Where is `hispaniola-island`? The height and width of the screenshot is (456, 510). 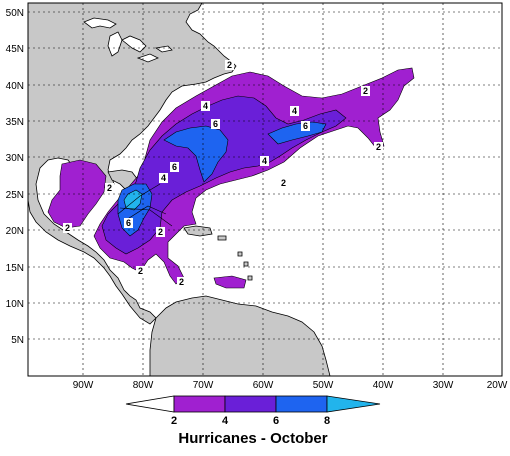 hispaniola-island is located at coordinates (198, 231).